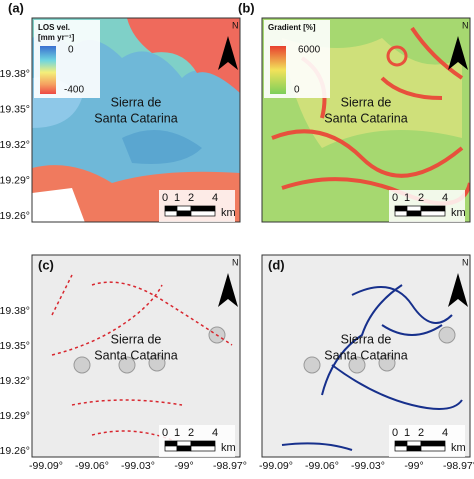 The height and width of the screenshot is (479, 474). What do you see at coordinates (74, 90) in the screenshot?
I see `legend-bottom: -400` at bounding box center [74, 90].